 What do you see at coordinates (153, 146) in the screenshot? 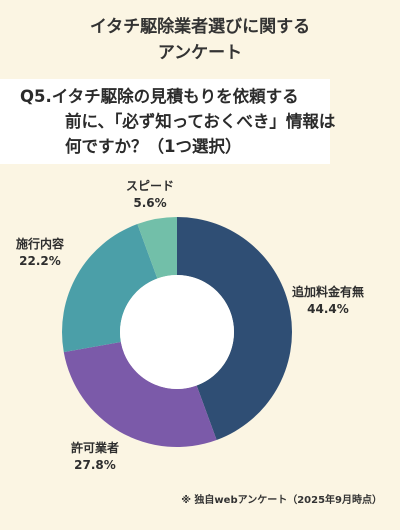
I see `question-line3: 何ですか？（1つ選択）` at bounding box center [153, 146].